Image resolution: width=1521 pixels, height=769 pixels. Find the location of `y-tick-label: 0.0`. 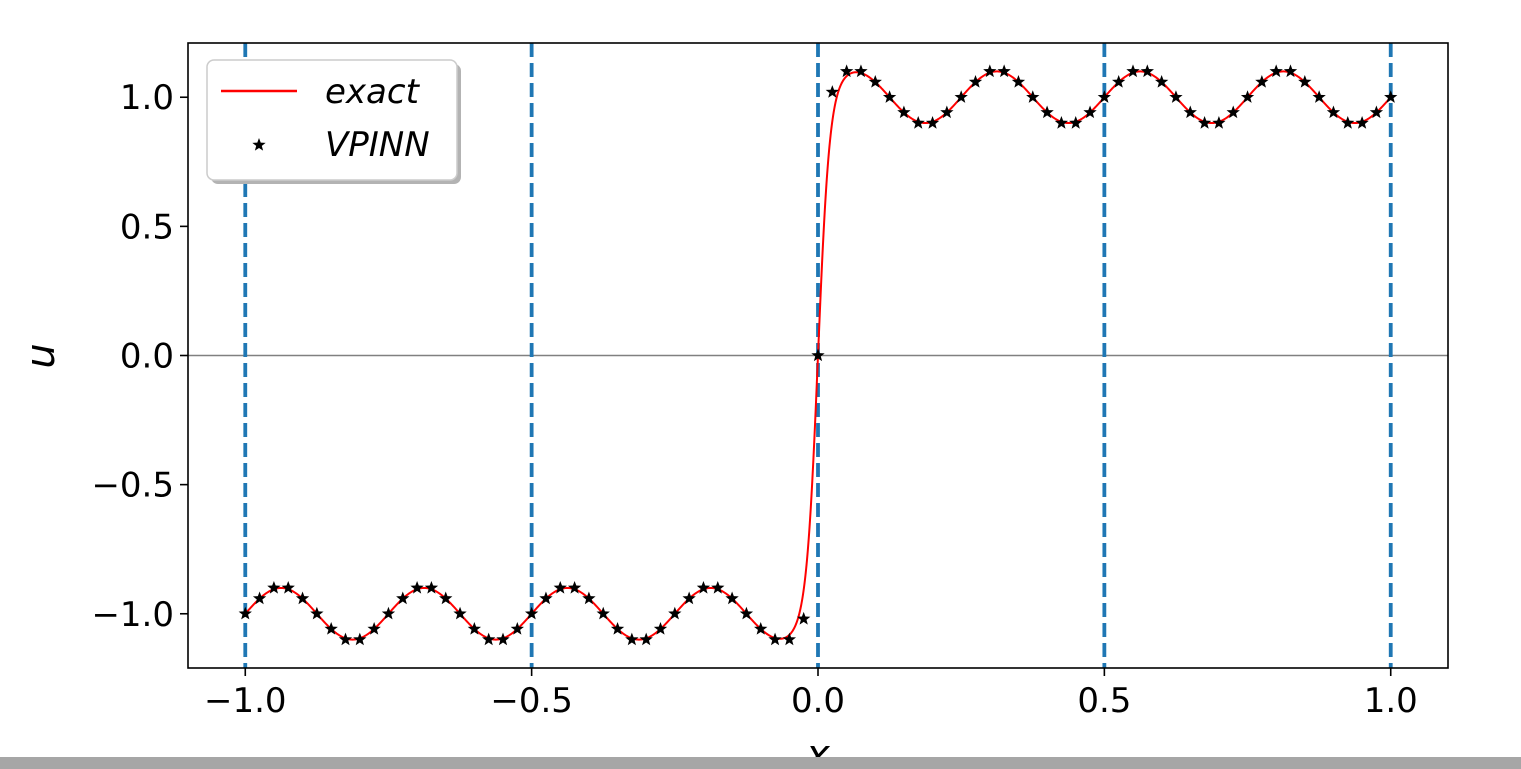

y-tick-label: 0.0 is located at coordinates (147, 357).